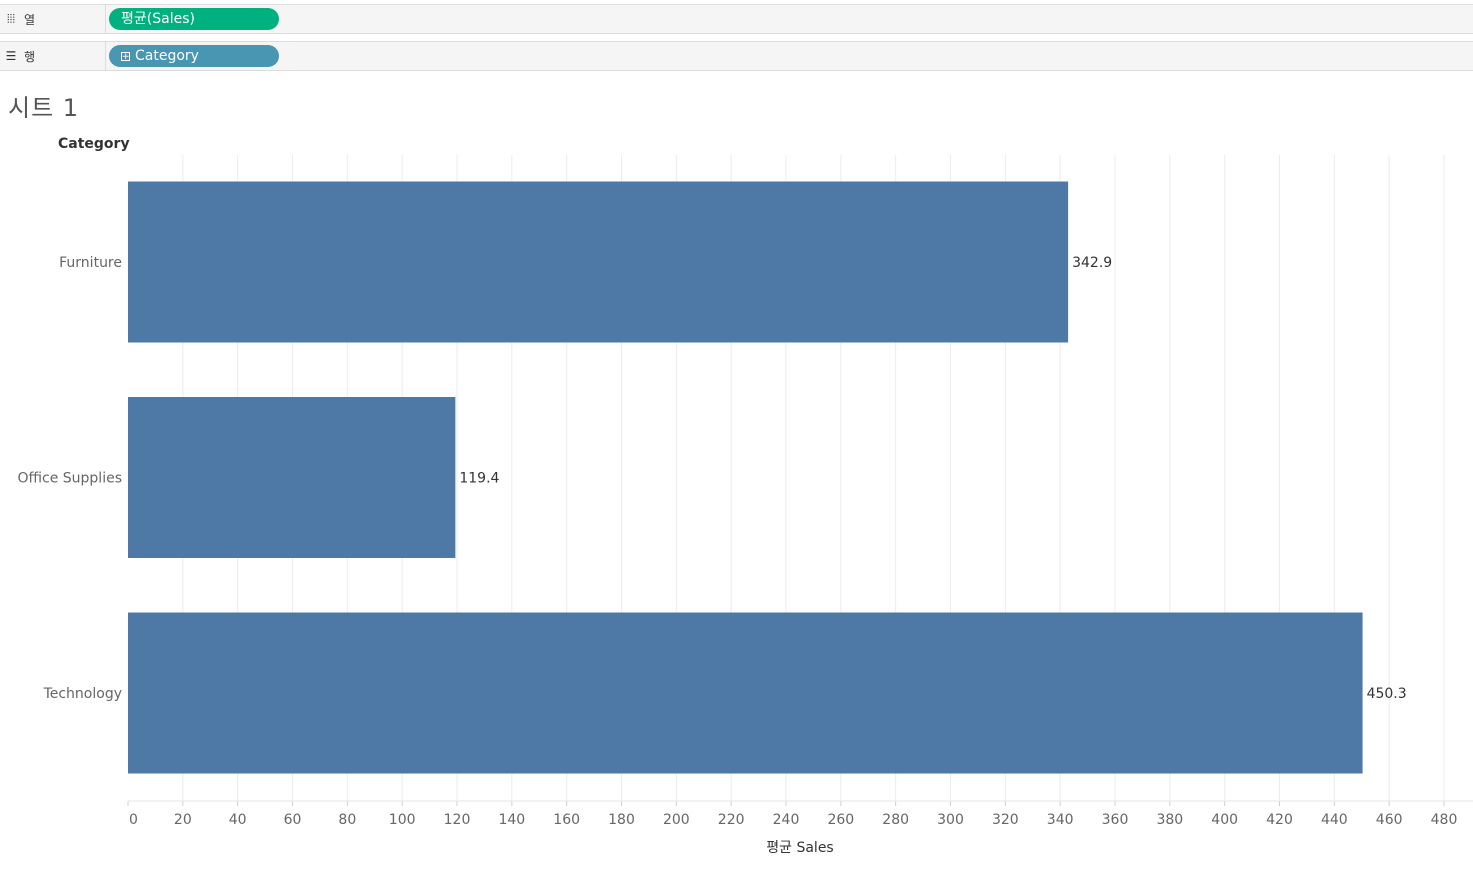 The height and width of the screenshot is (869, 1473). What do you see at coordinates (1224, 820) in the screenshot?
I see `x-tick-label: 400` at bounding box center [1224, 820].